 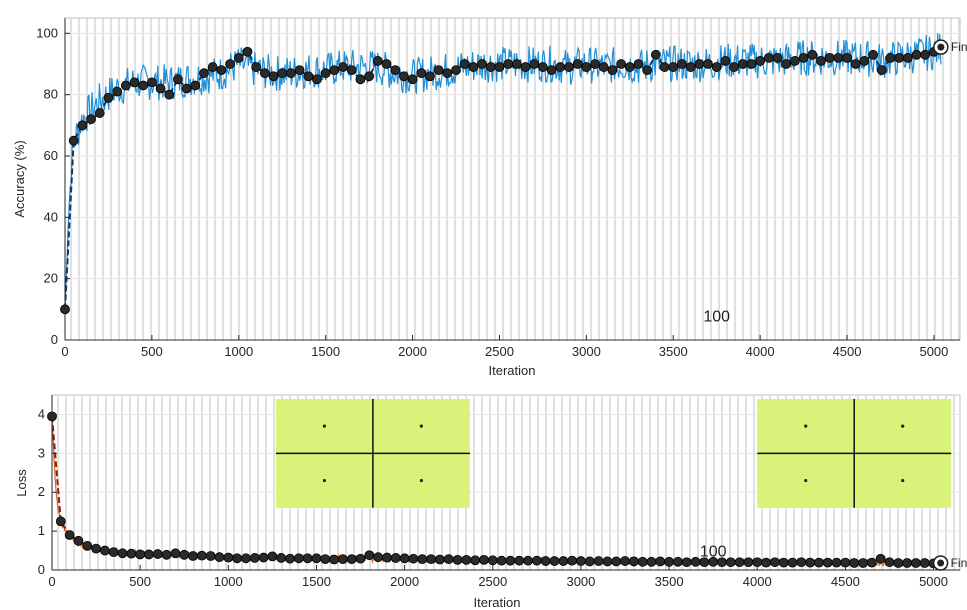 I want to click on x-tick-label: 2000, so click(x=412, y=351).